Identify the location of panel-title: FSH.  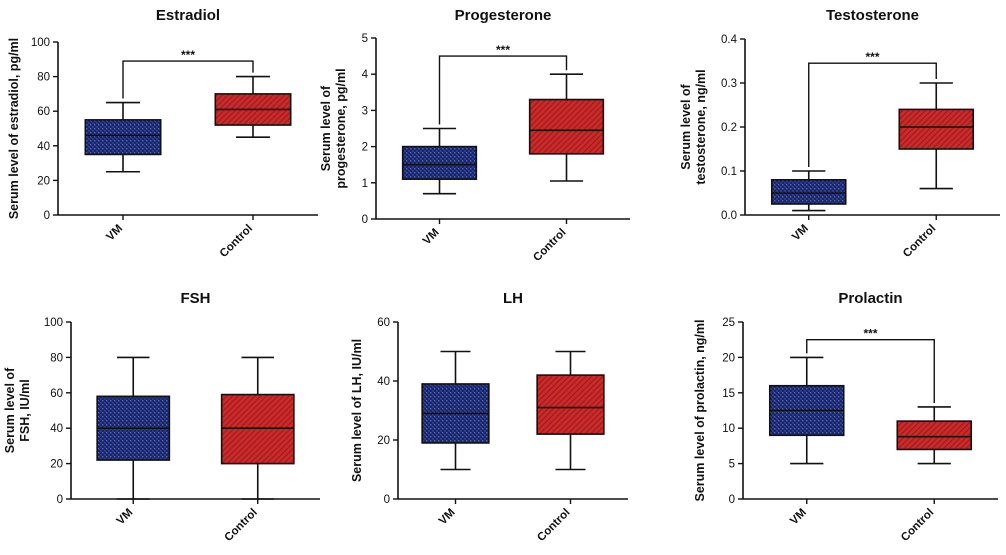
(196, 298).